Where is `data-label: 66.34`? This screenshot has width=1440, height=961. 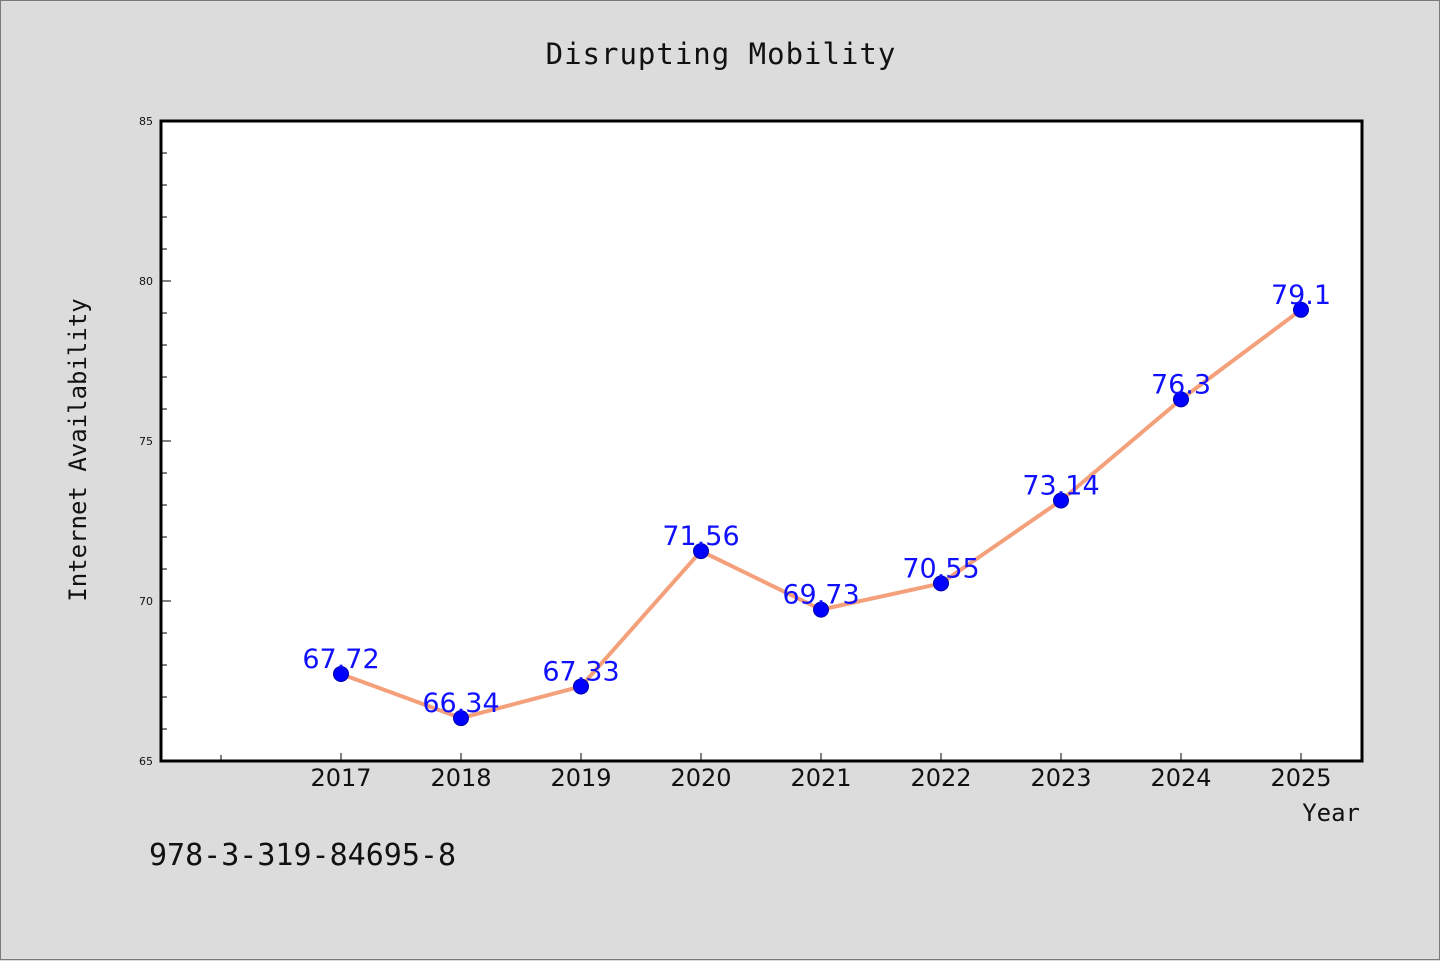 data-label: 66.34 is located at coordinates (460, 703).